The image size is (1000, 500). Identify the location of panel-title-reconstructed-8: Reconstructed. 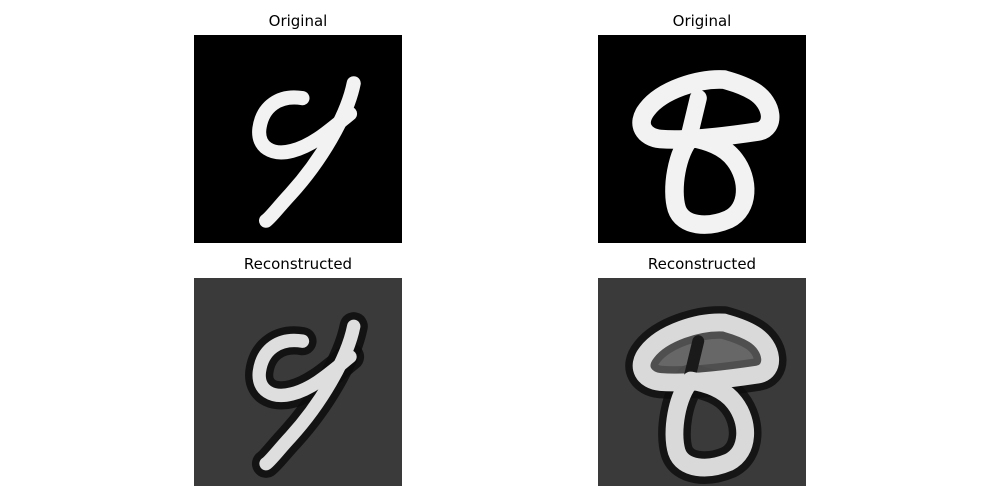
(702, 264).